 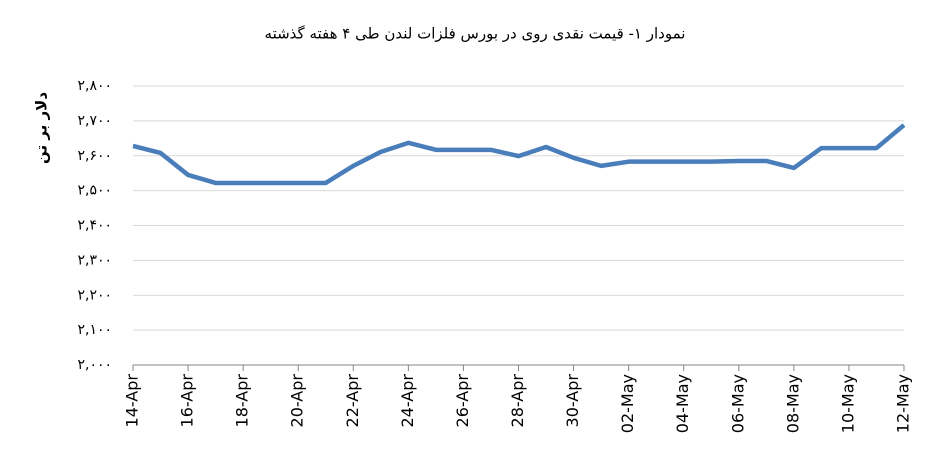 What do you see at coordinates (242, 401) in the screenshot?
I see `x-tick-label: 18-Apr` at bounding box center [242, 401].